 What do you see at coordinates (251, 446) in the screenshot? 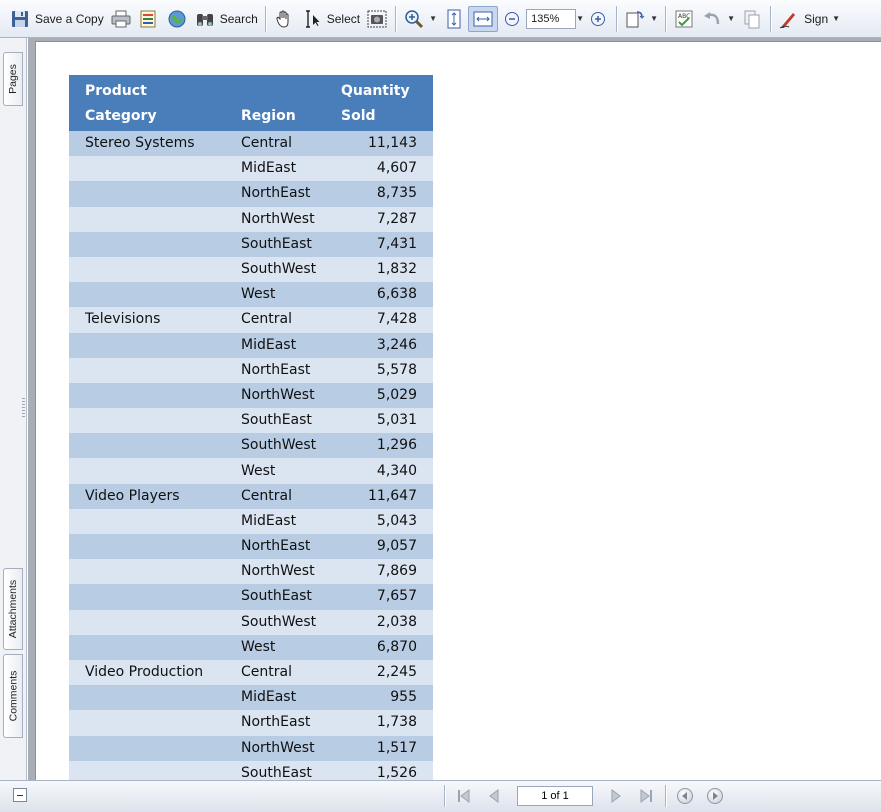
I see `table-row: SouthWest 1,296` at bounding box center [251, 446].